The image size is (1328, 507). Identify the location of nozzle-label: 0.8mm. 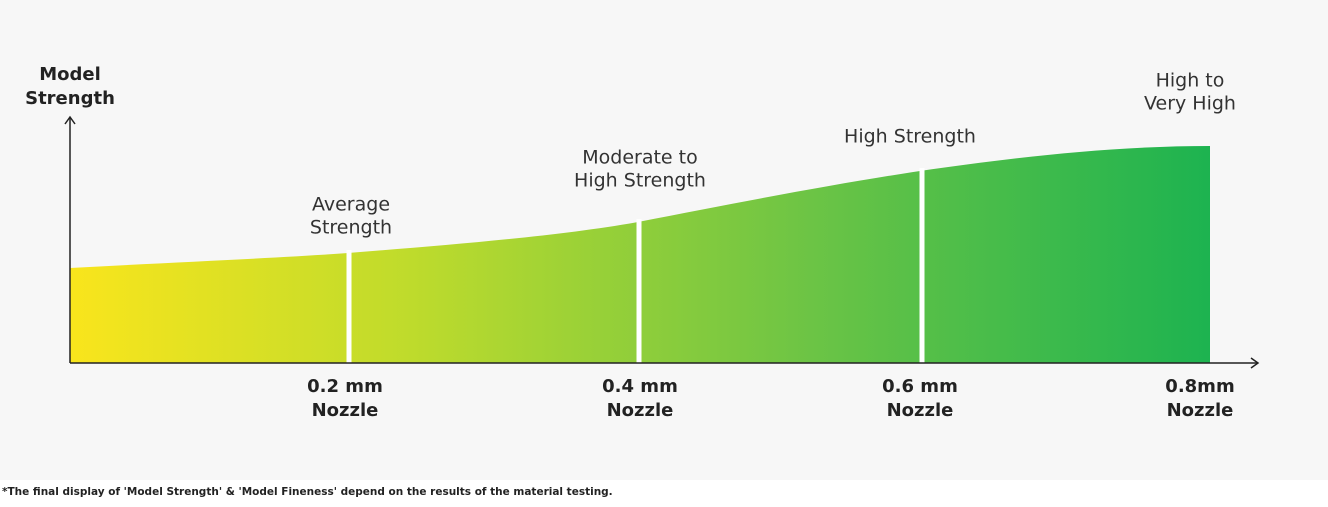
(1199, 386).